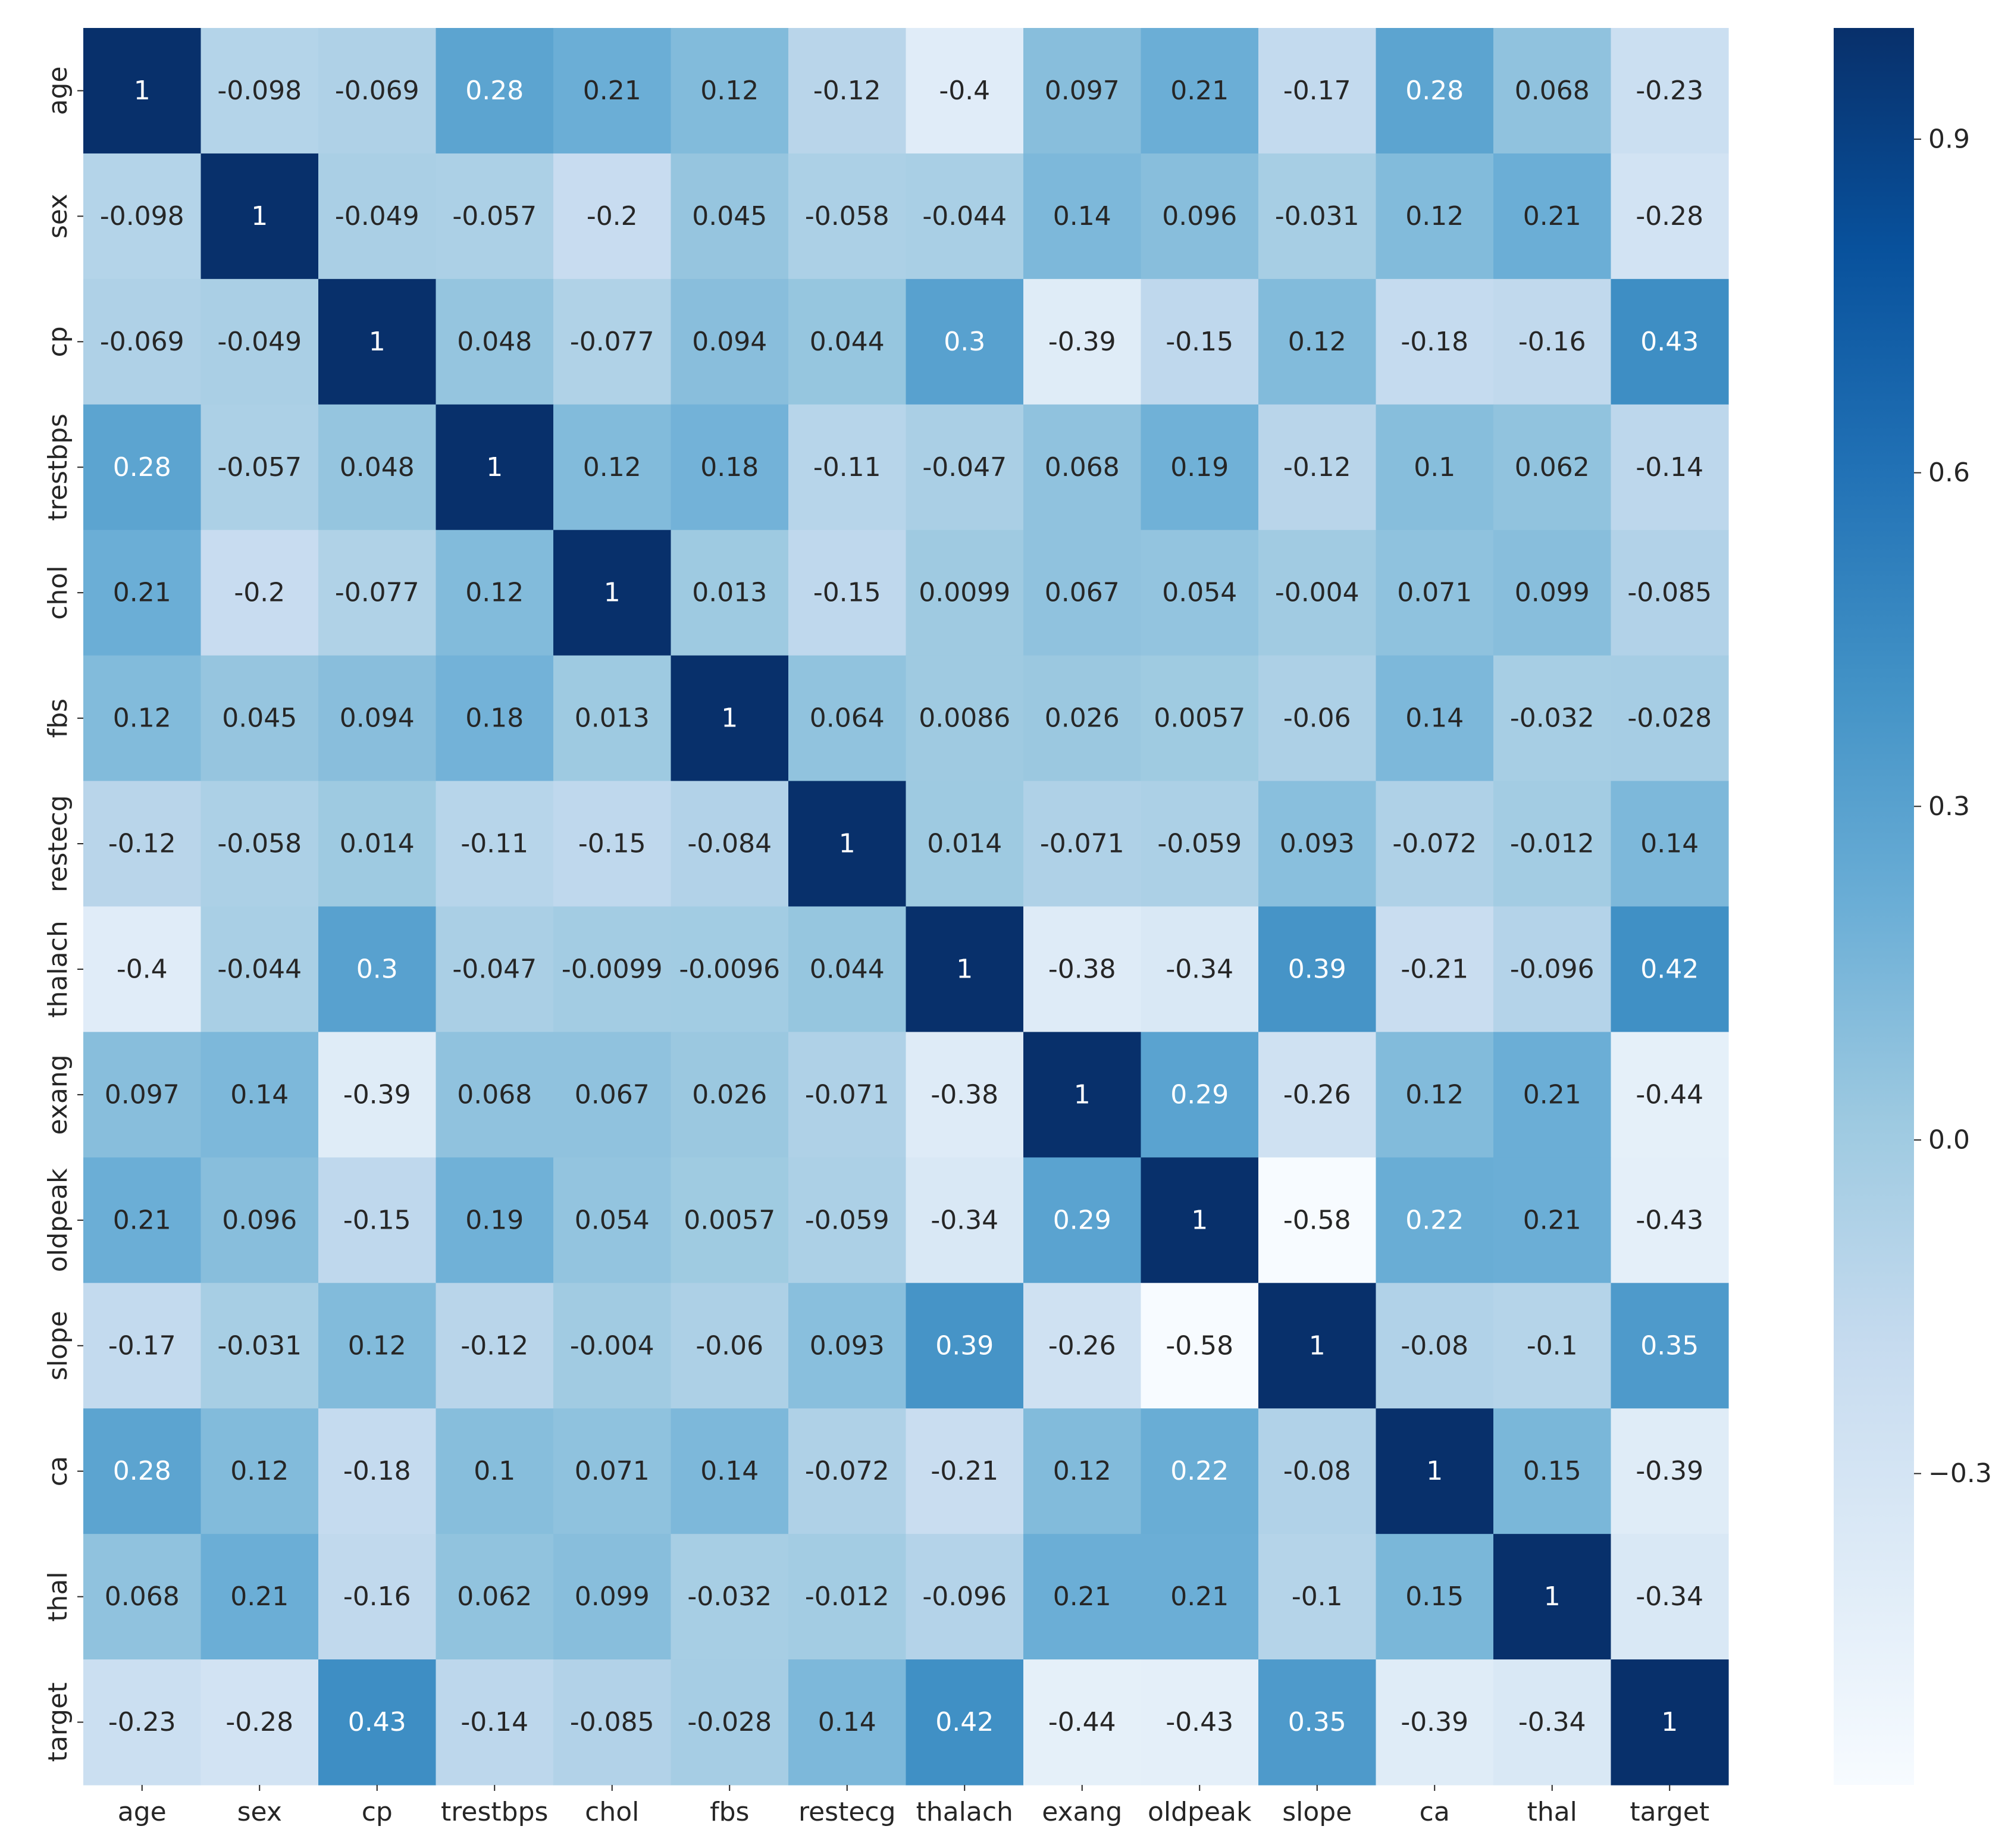 This screenshot has height=1848, width=2008. I want to click on cell-value-label: -0.26, so click(1317, 1094).